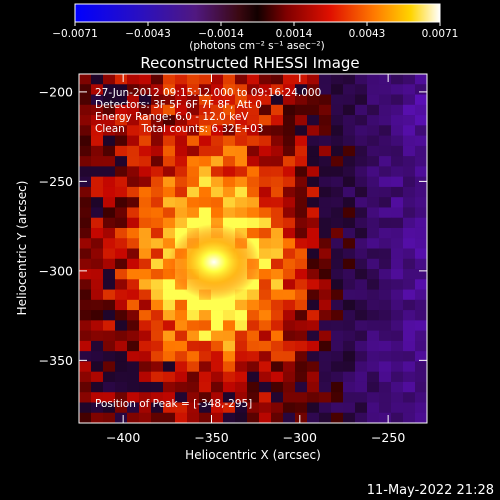 This screenshot has width=500, height=500. What do you see at coordinates (388, 437) in the screenshot?
I see `x-tick-label: −250` at bounding box center [388, 437].